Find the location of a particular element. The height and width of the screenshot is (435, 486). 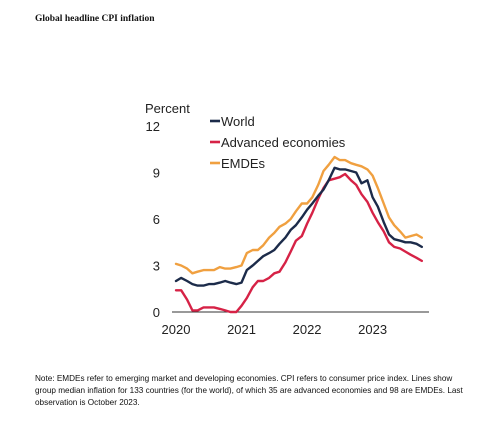

legend-label: EMDEs is located at coordinates (243, 163).